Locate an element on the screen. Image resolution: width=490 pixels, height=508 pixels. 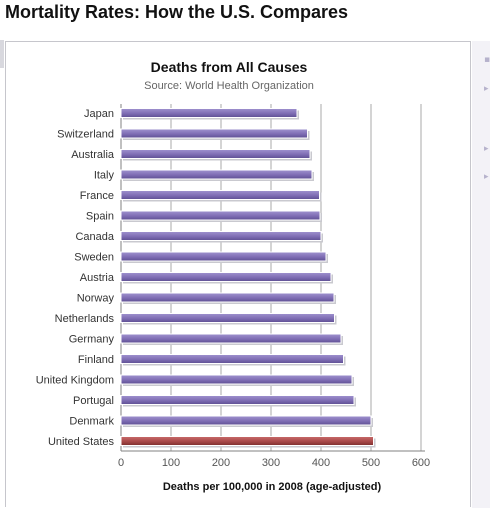
category-label: Canada is located at coordinates (94, 237).